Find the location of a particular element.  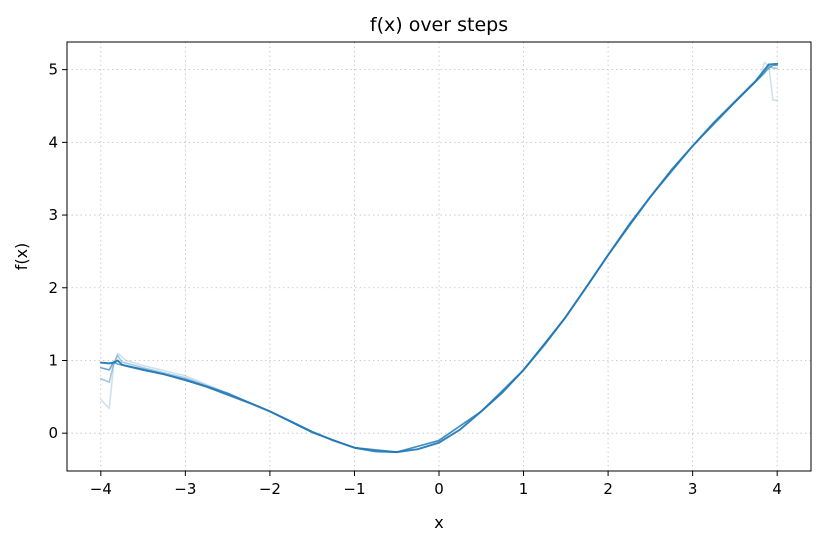

x-tick-label: −4 is located at coordinates (101, 489).